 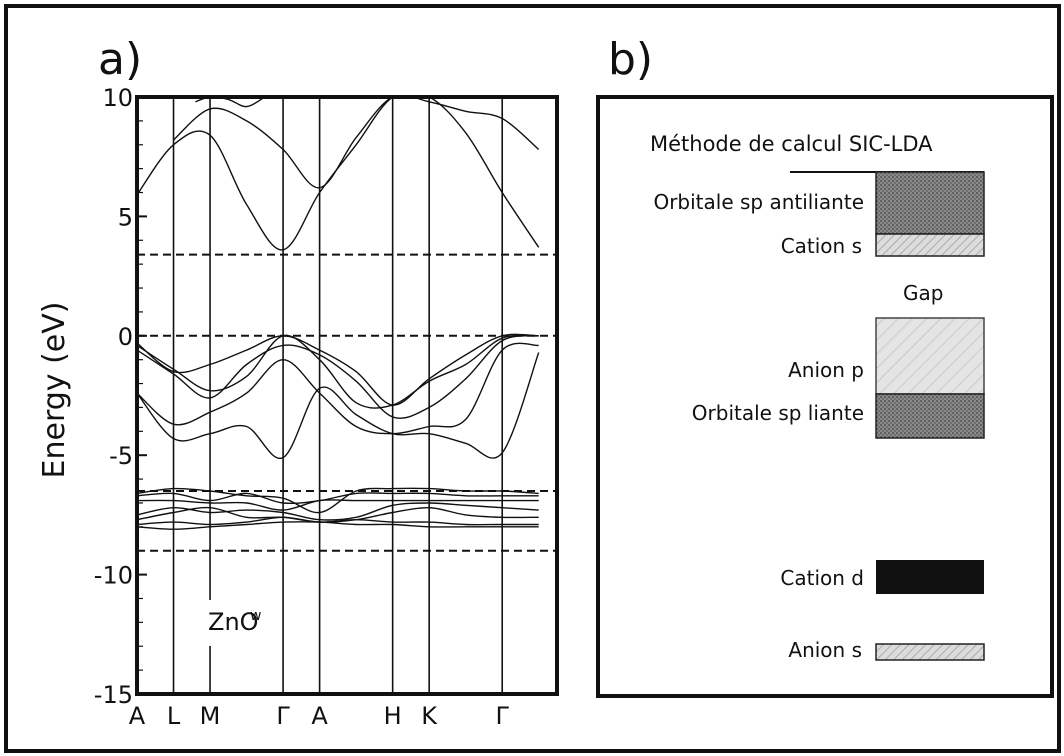 I want to click on panel-b-letter: b), so click(x=631, y=59).